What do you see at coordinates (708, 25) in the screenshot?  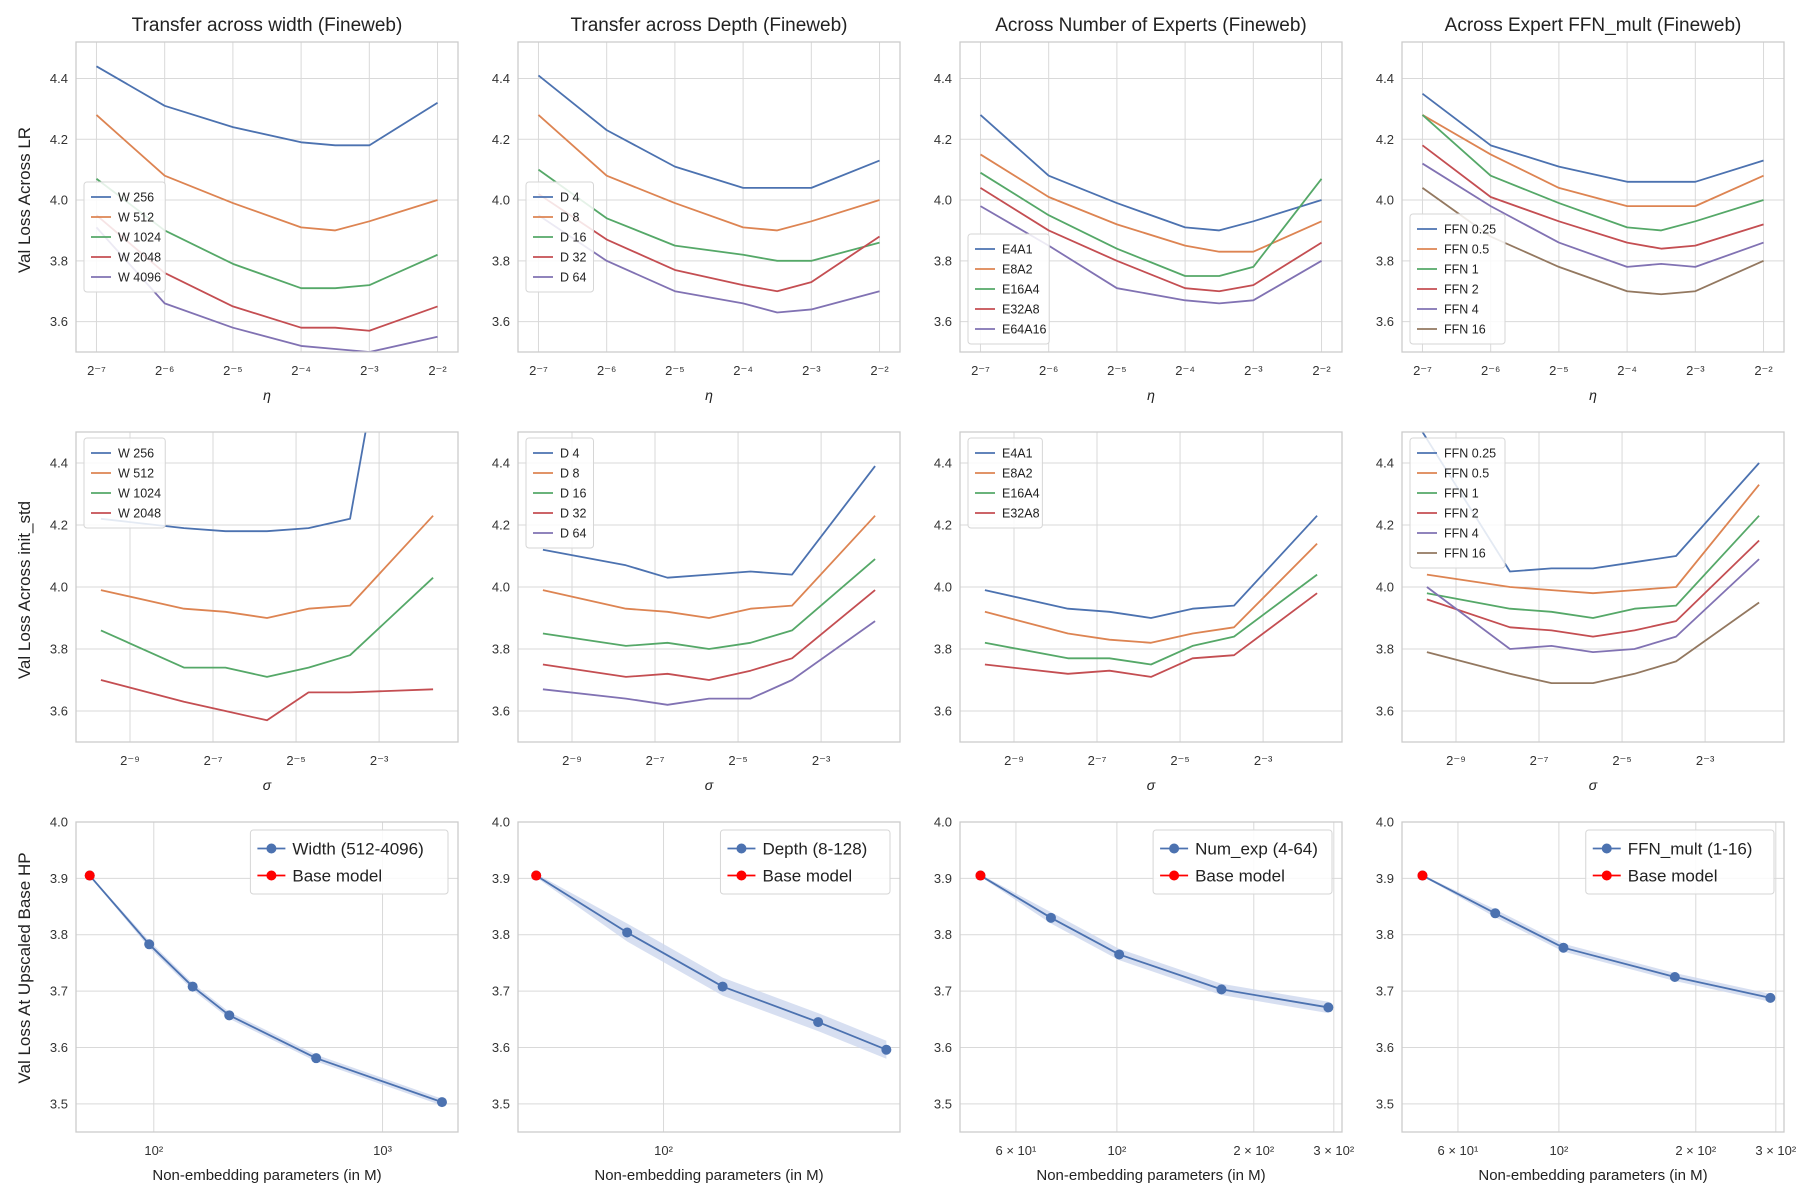 I see `subplot-title: Transfer across Depth (Fineweb)` at bounding box center [708, 25].